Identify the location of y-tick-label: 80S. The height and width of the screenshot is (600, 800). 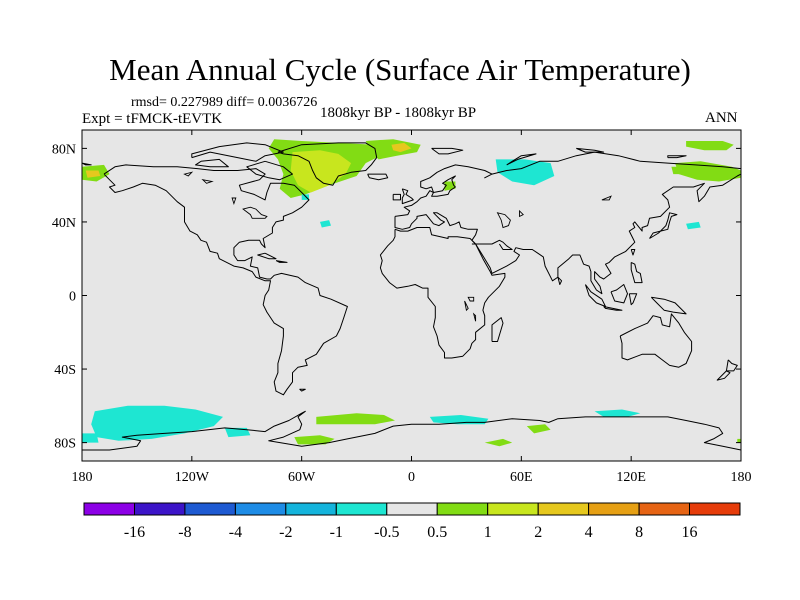
(65, 444).